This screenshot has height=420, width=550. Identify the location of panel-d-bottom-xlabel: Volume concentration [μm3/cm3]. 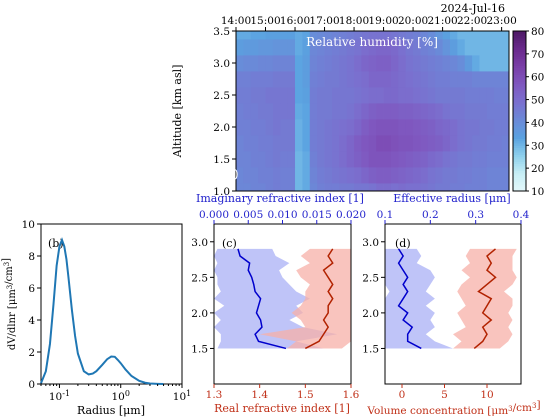
(453, 408).